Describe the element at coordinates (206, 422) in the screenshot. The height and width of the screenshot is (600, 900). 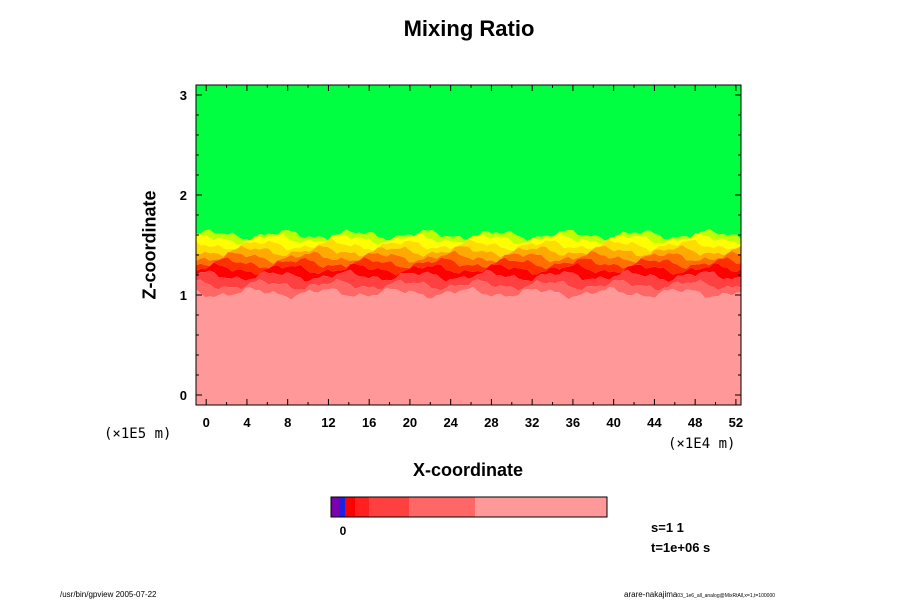
I see `x-tick-label: 0` at that location.